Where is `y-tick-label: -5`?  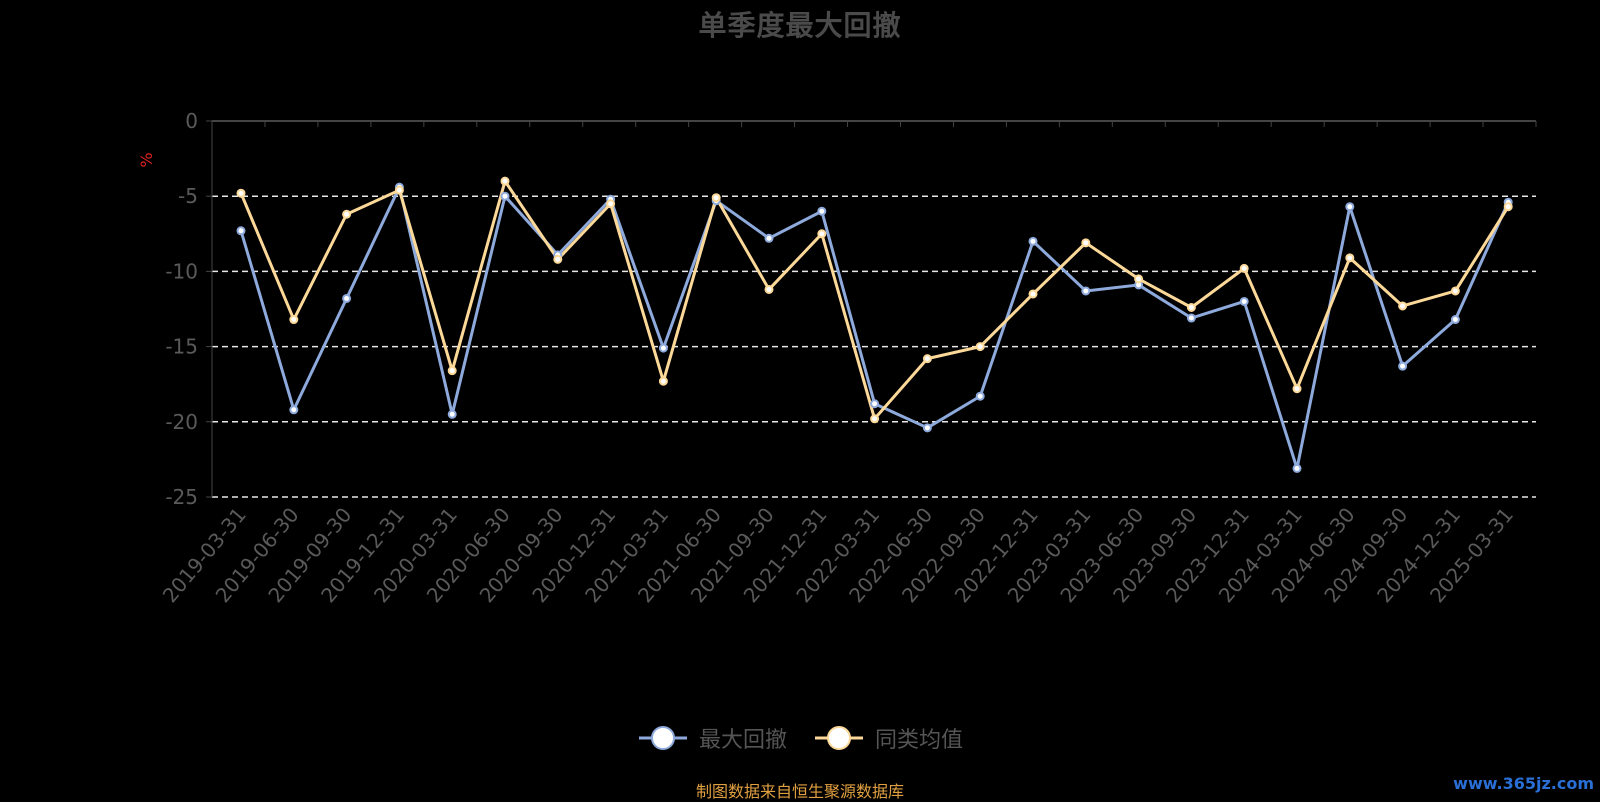 y-tick-label: -5 is located at coordinates (188, 196).